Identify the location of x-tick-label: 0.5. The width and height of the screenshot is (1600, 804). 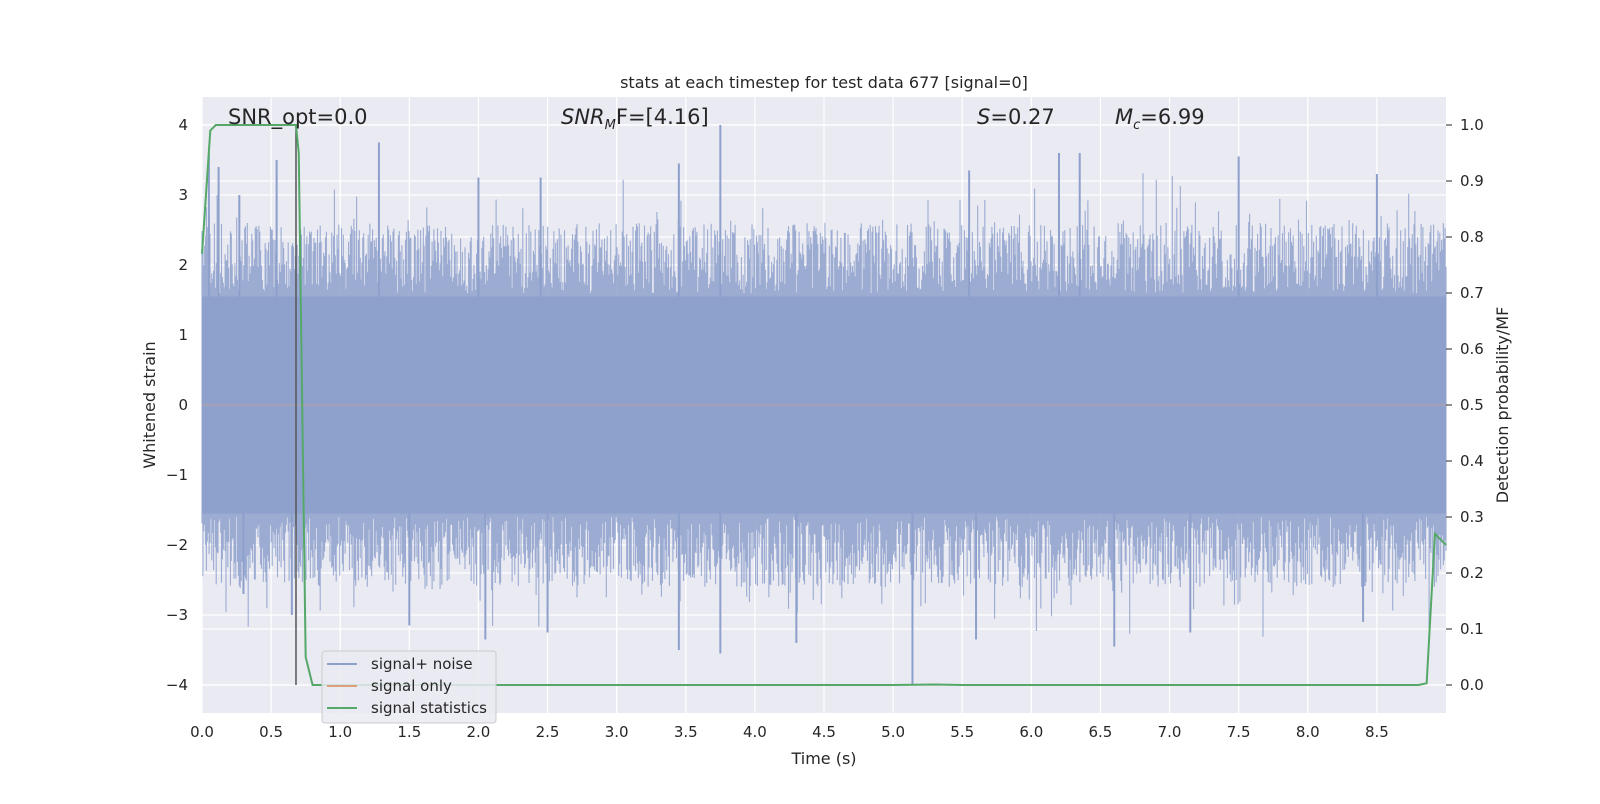
(271, 732).